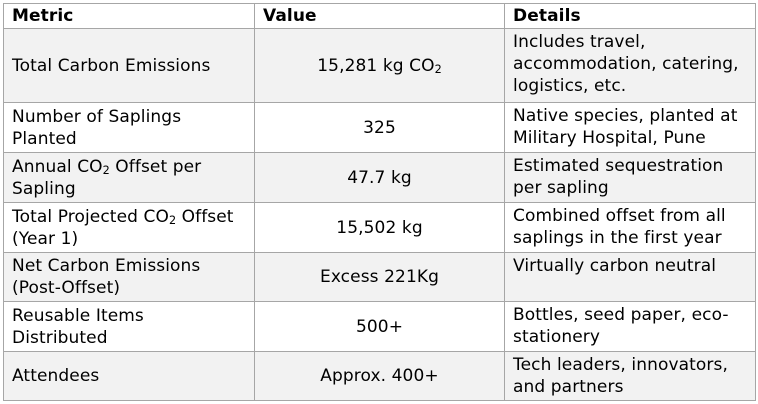 This screenshot has height=404, width=758. I want to click on value-cell: 47.7 kg, so click(379, 177).